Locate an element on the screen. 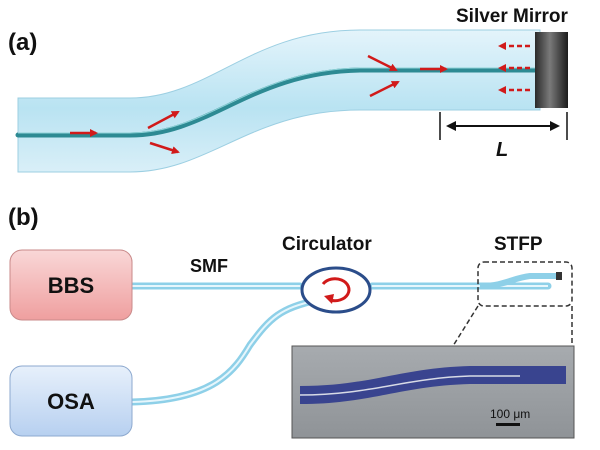 The image size is (600, 450). zoom-line-left is located at coordinates (465, 326).